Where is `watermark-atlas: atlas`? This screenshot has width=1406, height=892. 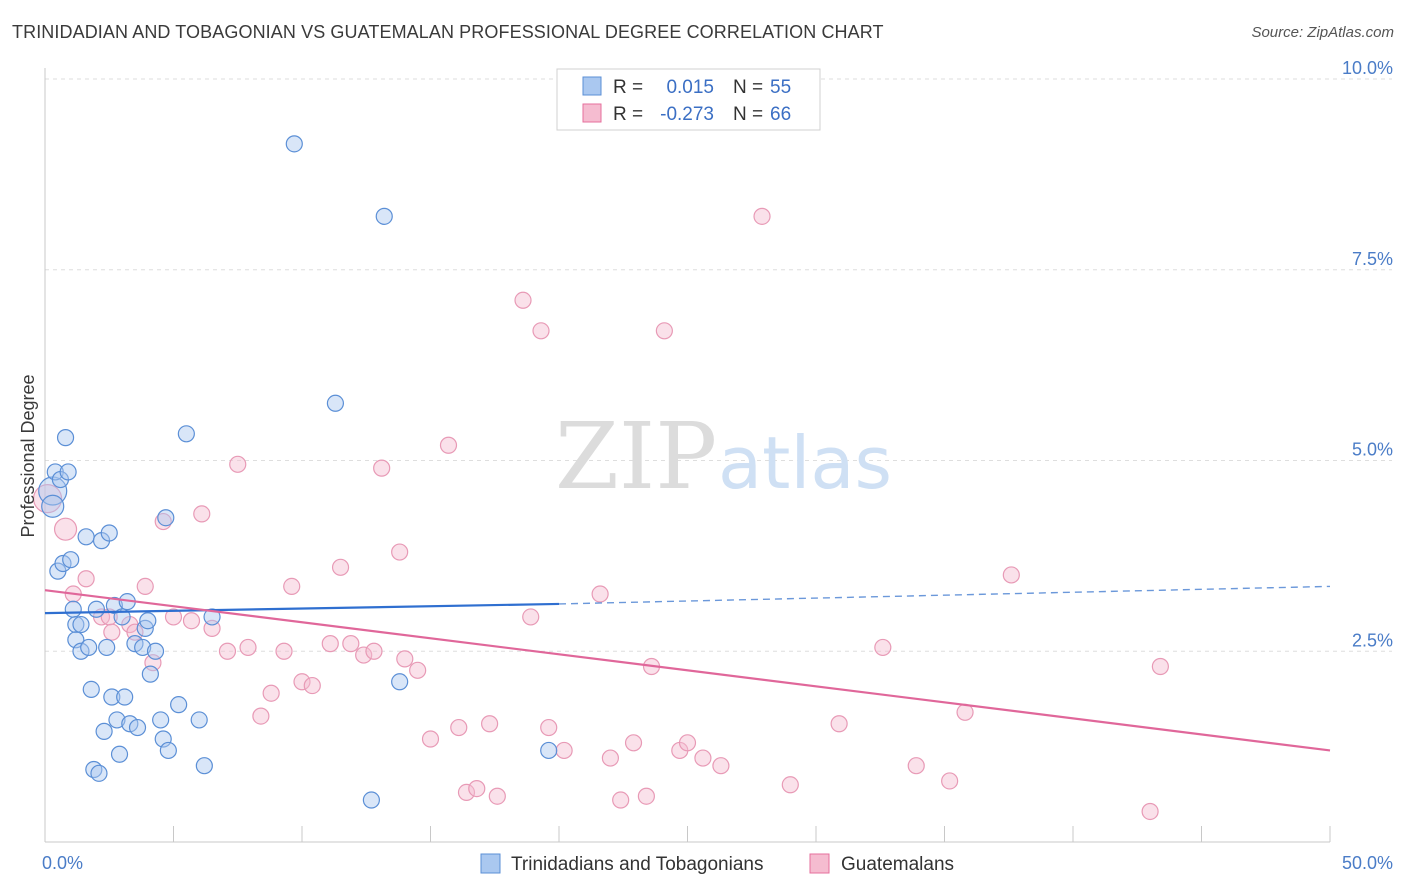 watermark-atlas: atlas is located at coordinates (805, 463).